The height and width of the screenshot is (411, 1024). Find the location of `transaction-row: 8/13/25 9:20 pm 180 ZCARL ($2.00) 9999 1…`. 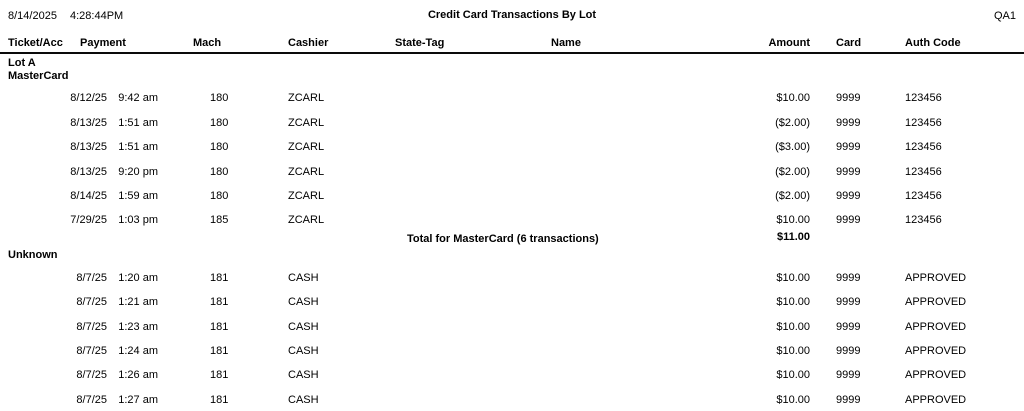

transaction-row: 8/13/25 9:20 pm 180 ZCARL ($2.00) 9999 1… is located at coordinates (512, 168).